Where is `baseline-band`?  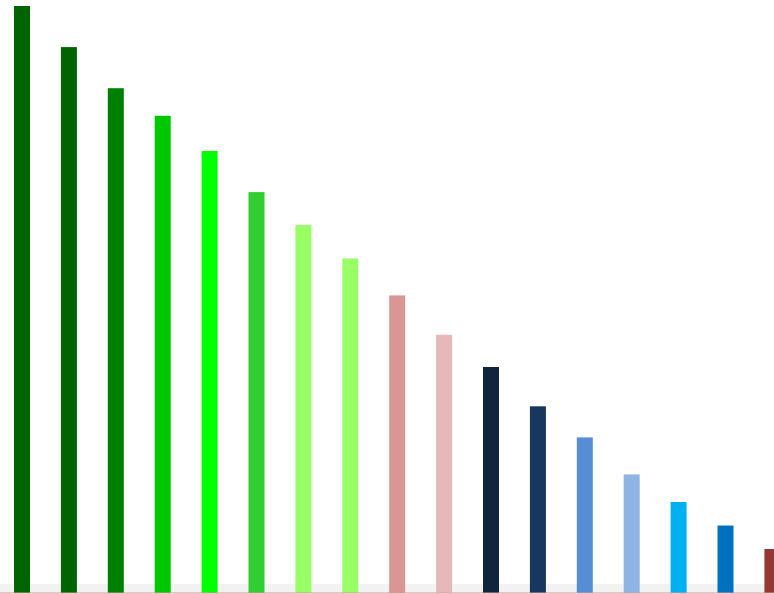
baseline-band is located at coordinates (387, 588).